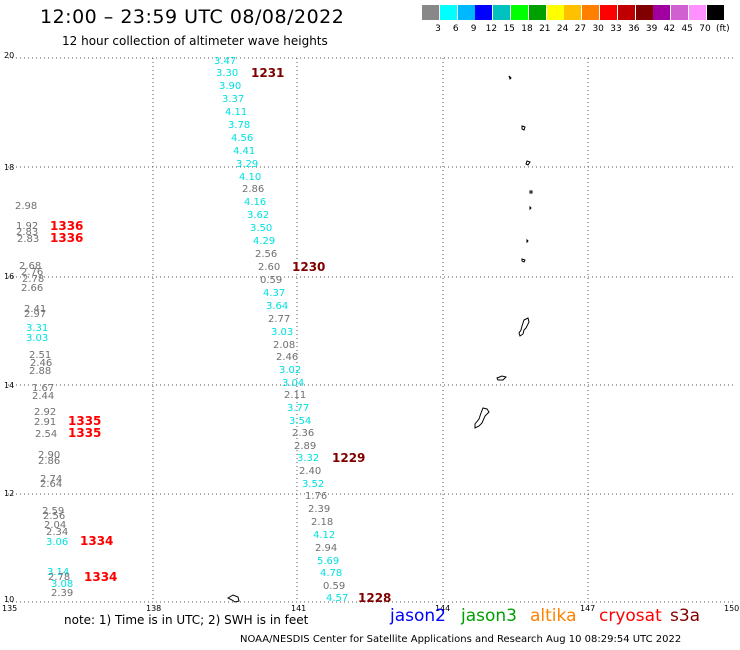  What do you see at coordinates (295, 395) in the screenshot?
I see `wave-height-value: 2.11` at bounding box center [295, 395].